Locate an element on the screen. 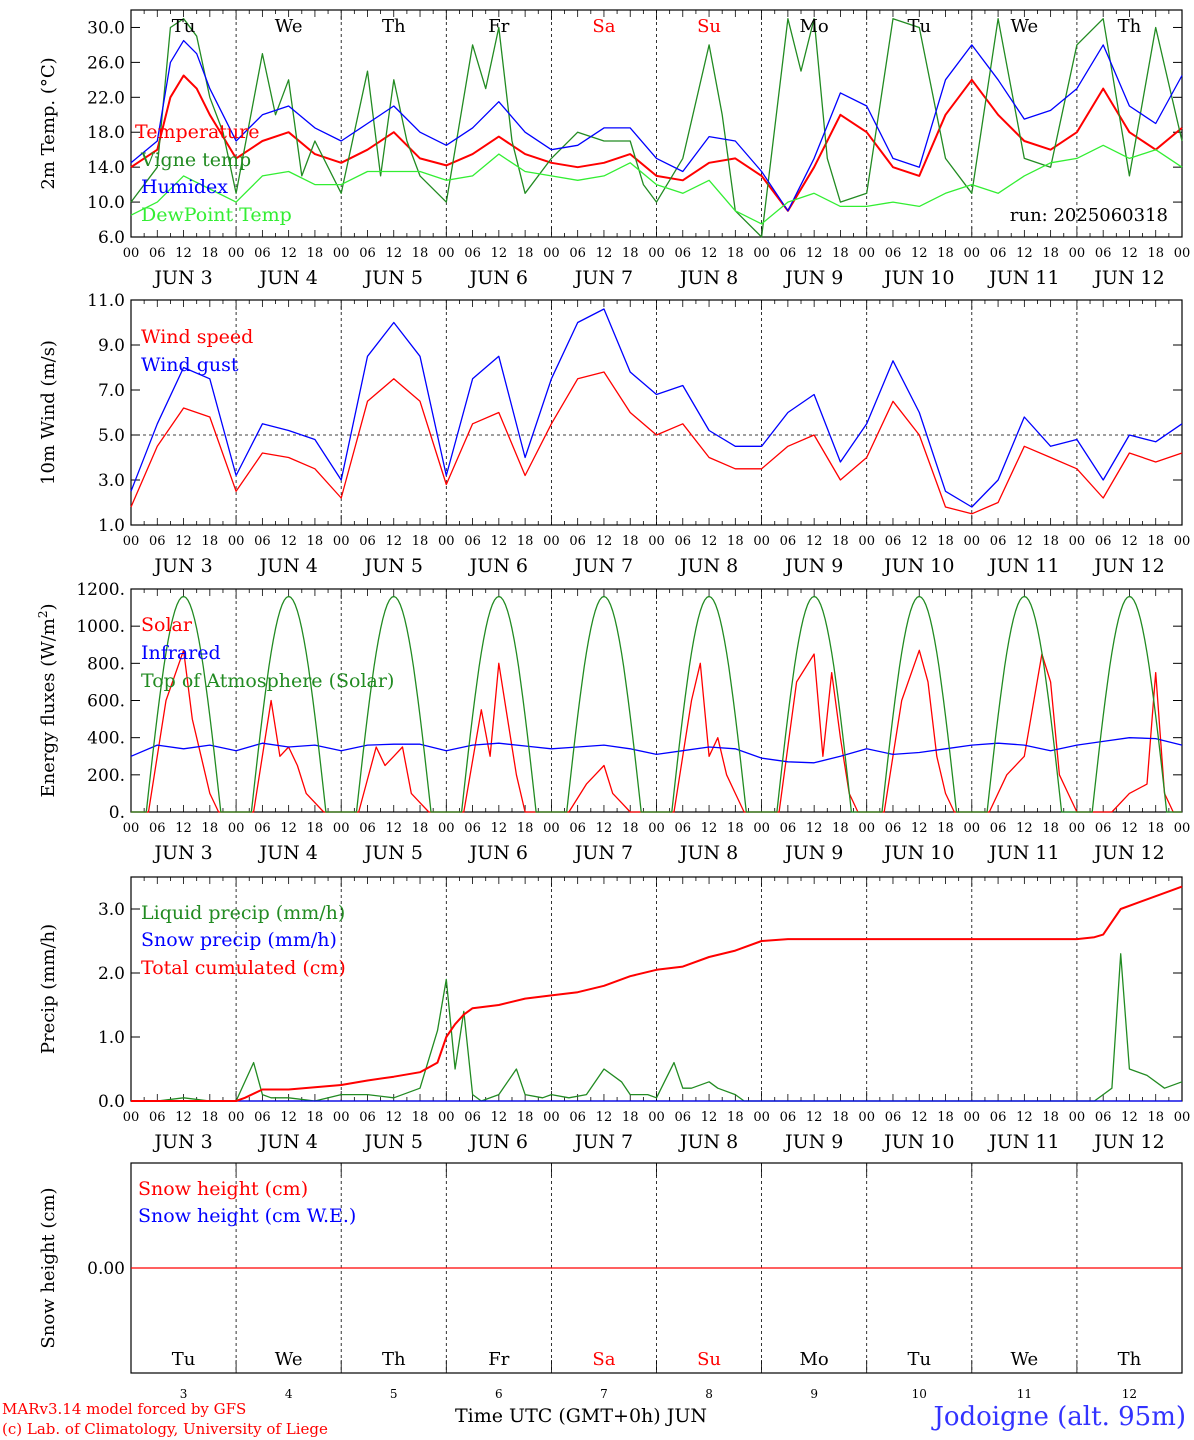 The height and width of the screenshot is (1440, 1194). legend-entry: DewPoint Temp is located at coordinates (216, 215).